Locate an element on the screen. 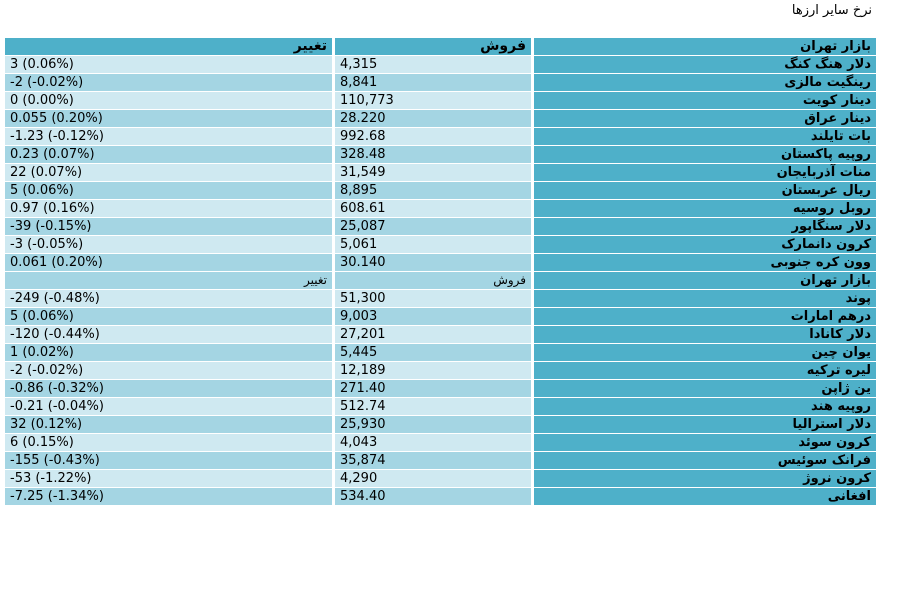 The height and width of the screenshot is (590, 900). price-change: 32 (0.12%) is located at coordinates (168, 424).